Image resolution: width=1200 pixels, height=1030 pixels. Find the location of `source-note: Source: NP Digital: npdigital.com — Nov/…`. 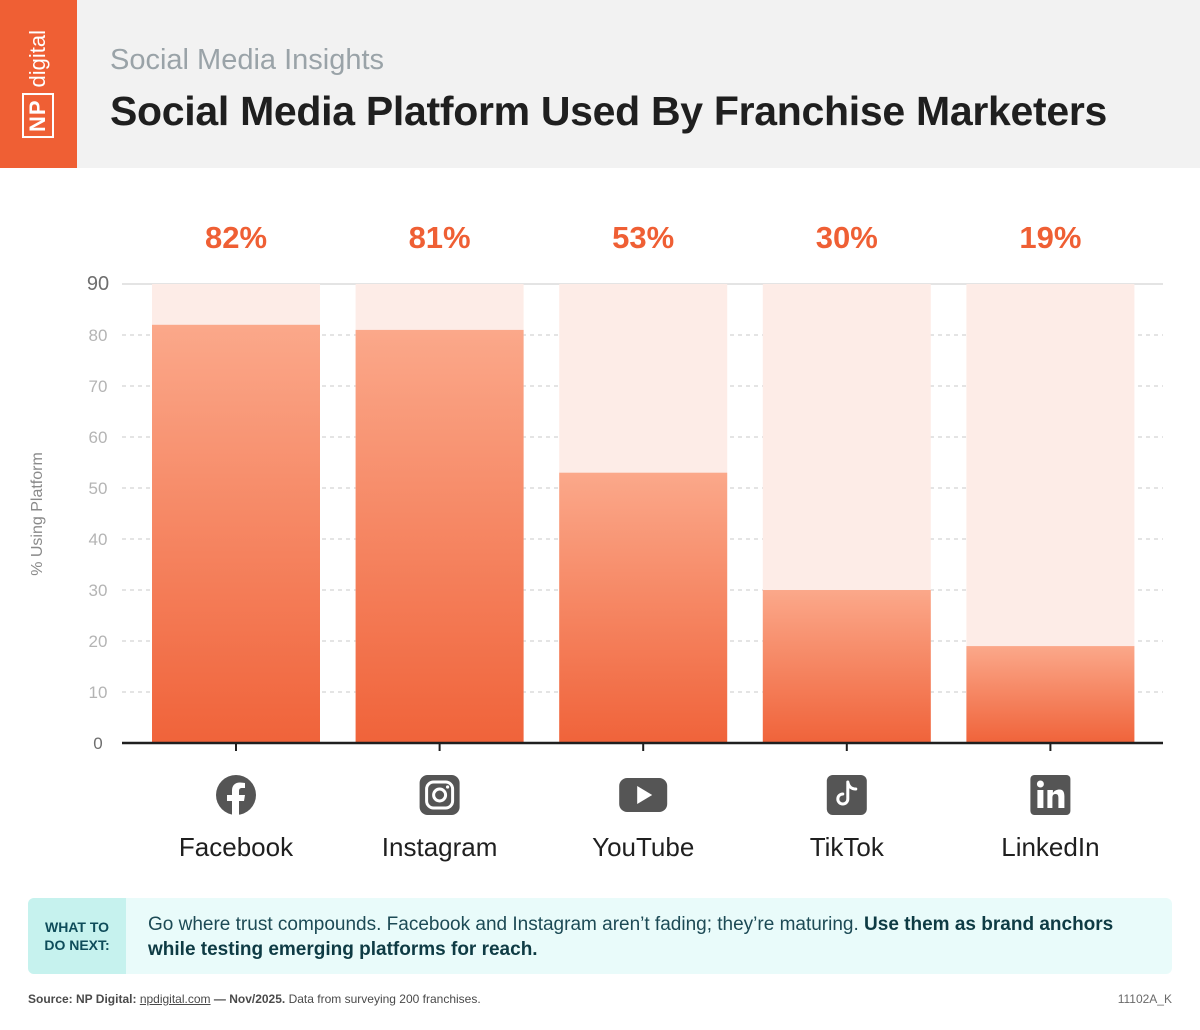

source-note: Source: NP Digital: npdigital.com — Nov/… is located at coordinates (254, 999).